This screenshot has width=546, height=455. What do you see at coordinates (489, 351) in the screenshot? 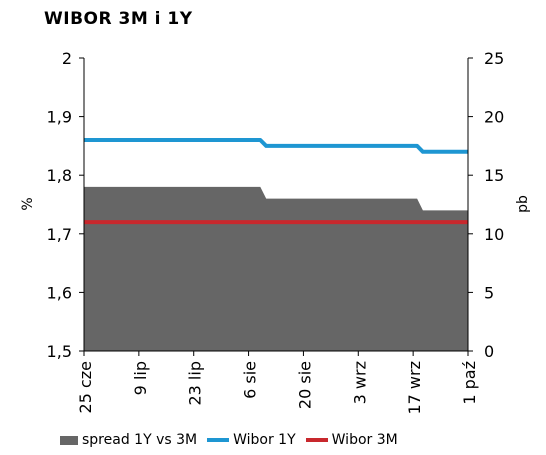
I see `y-right-tick-label: 0` at bounding box center [489, 351].